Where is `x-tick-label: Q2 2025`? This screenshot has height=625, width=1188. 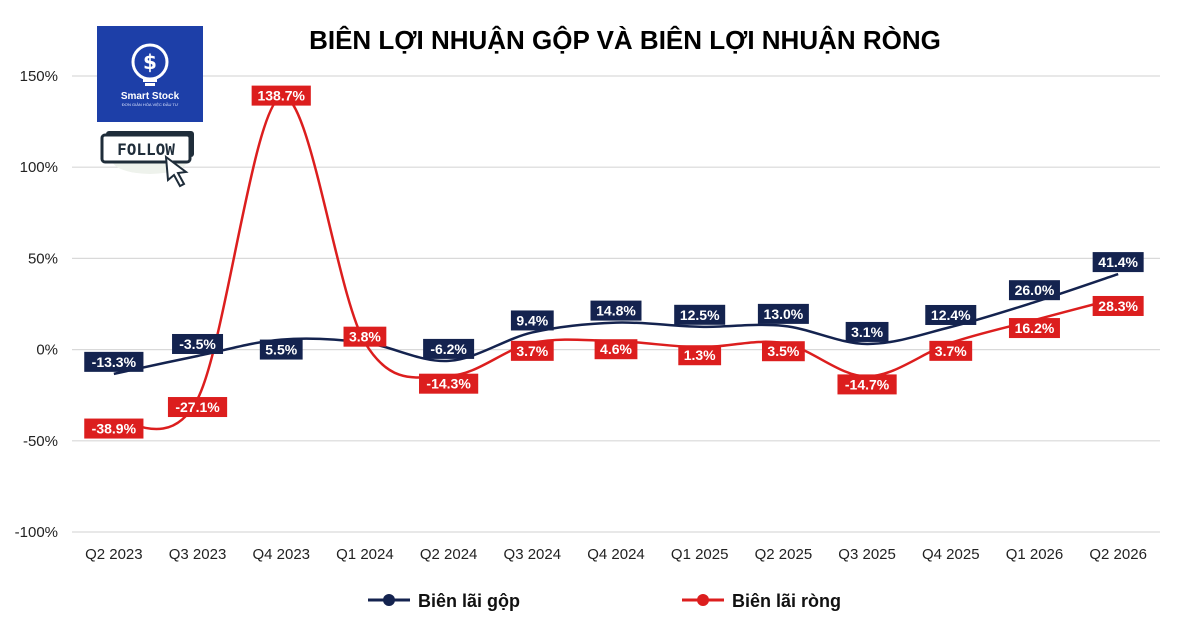
x-tick-label: Q2 2025 is located at coordinates (784, 554).